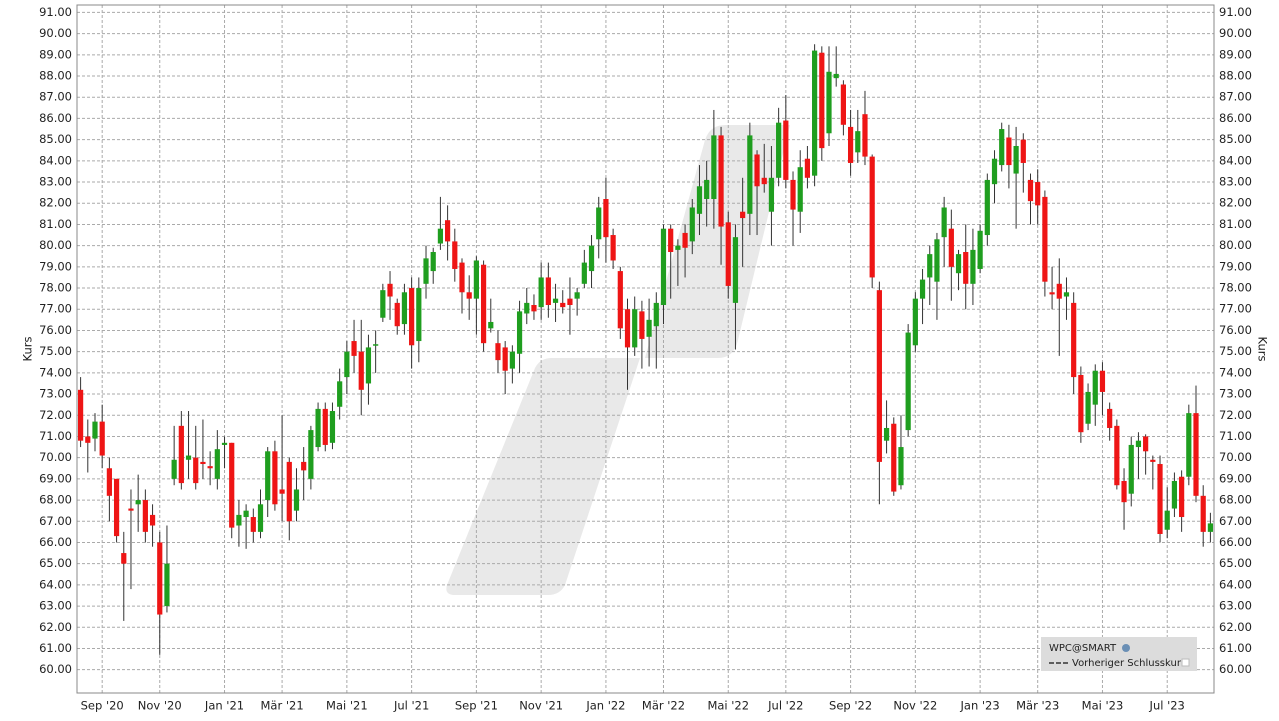 This screenshot has width=1279, height=721. I want to click on y-tick-label: 66.00, so click(55, 542).